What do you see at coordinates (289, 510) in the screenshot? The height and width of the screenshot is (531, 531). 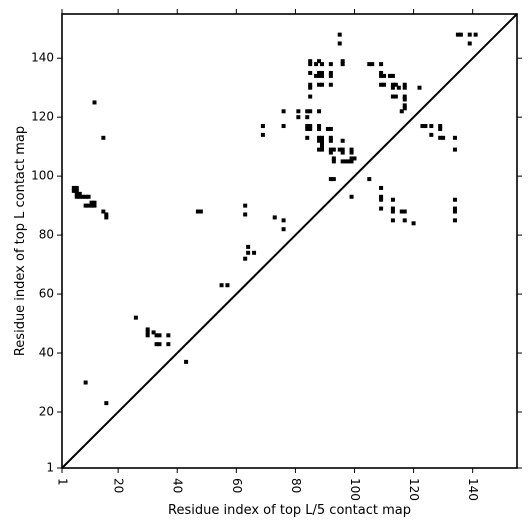 I see `x-axis-title: Residue index of top L/5 contact map` at bounding box center [289, 510].